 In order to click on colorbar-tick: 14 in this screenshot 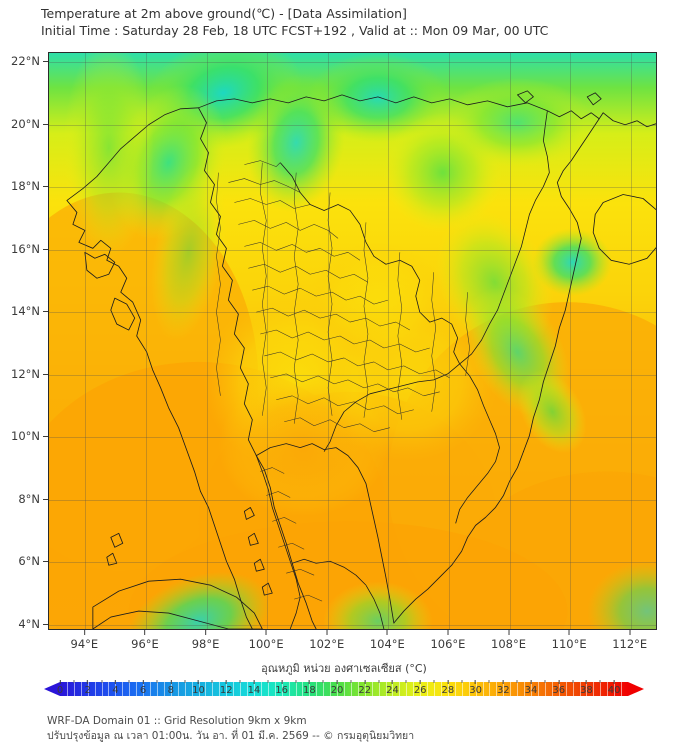, I will do `click(254, 688)`.